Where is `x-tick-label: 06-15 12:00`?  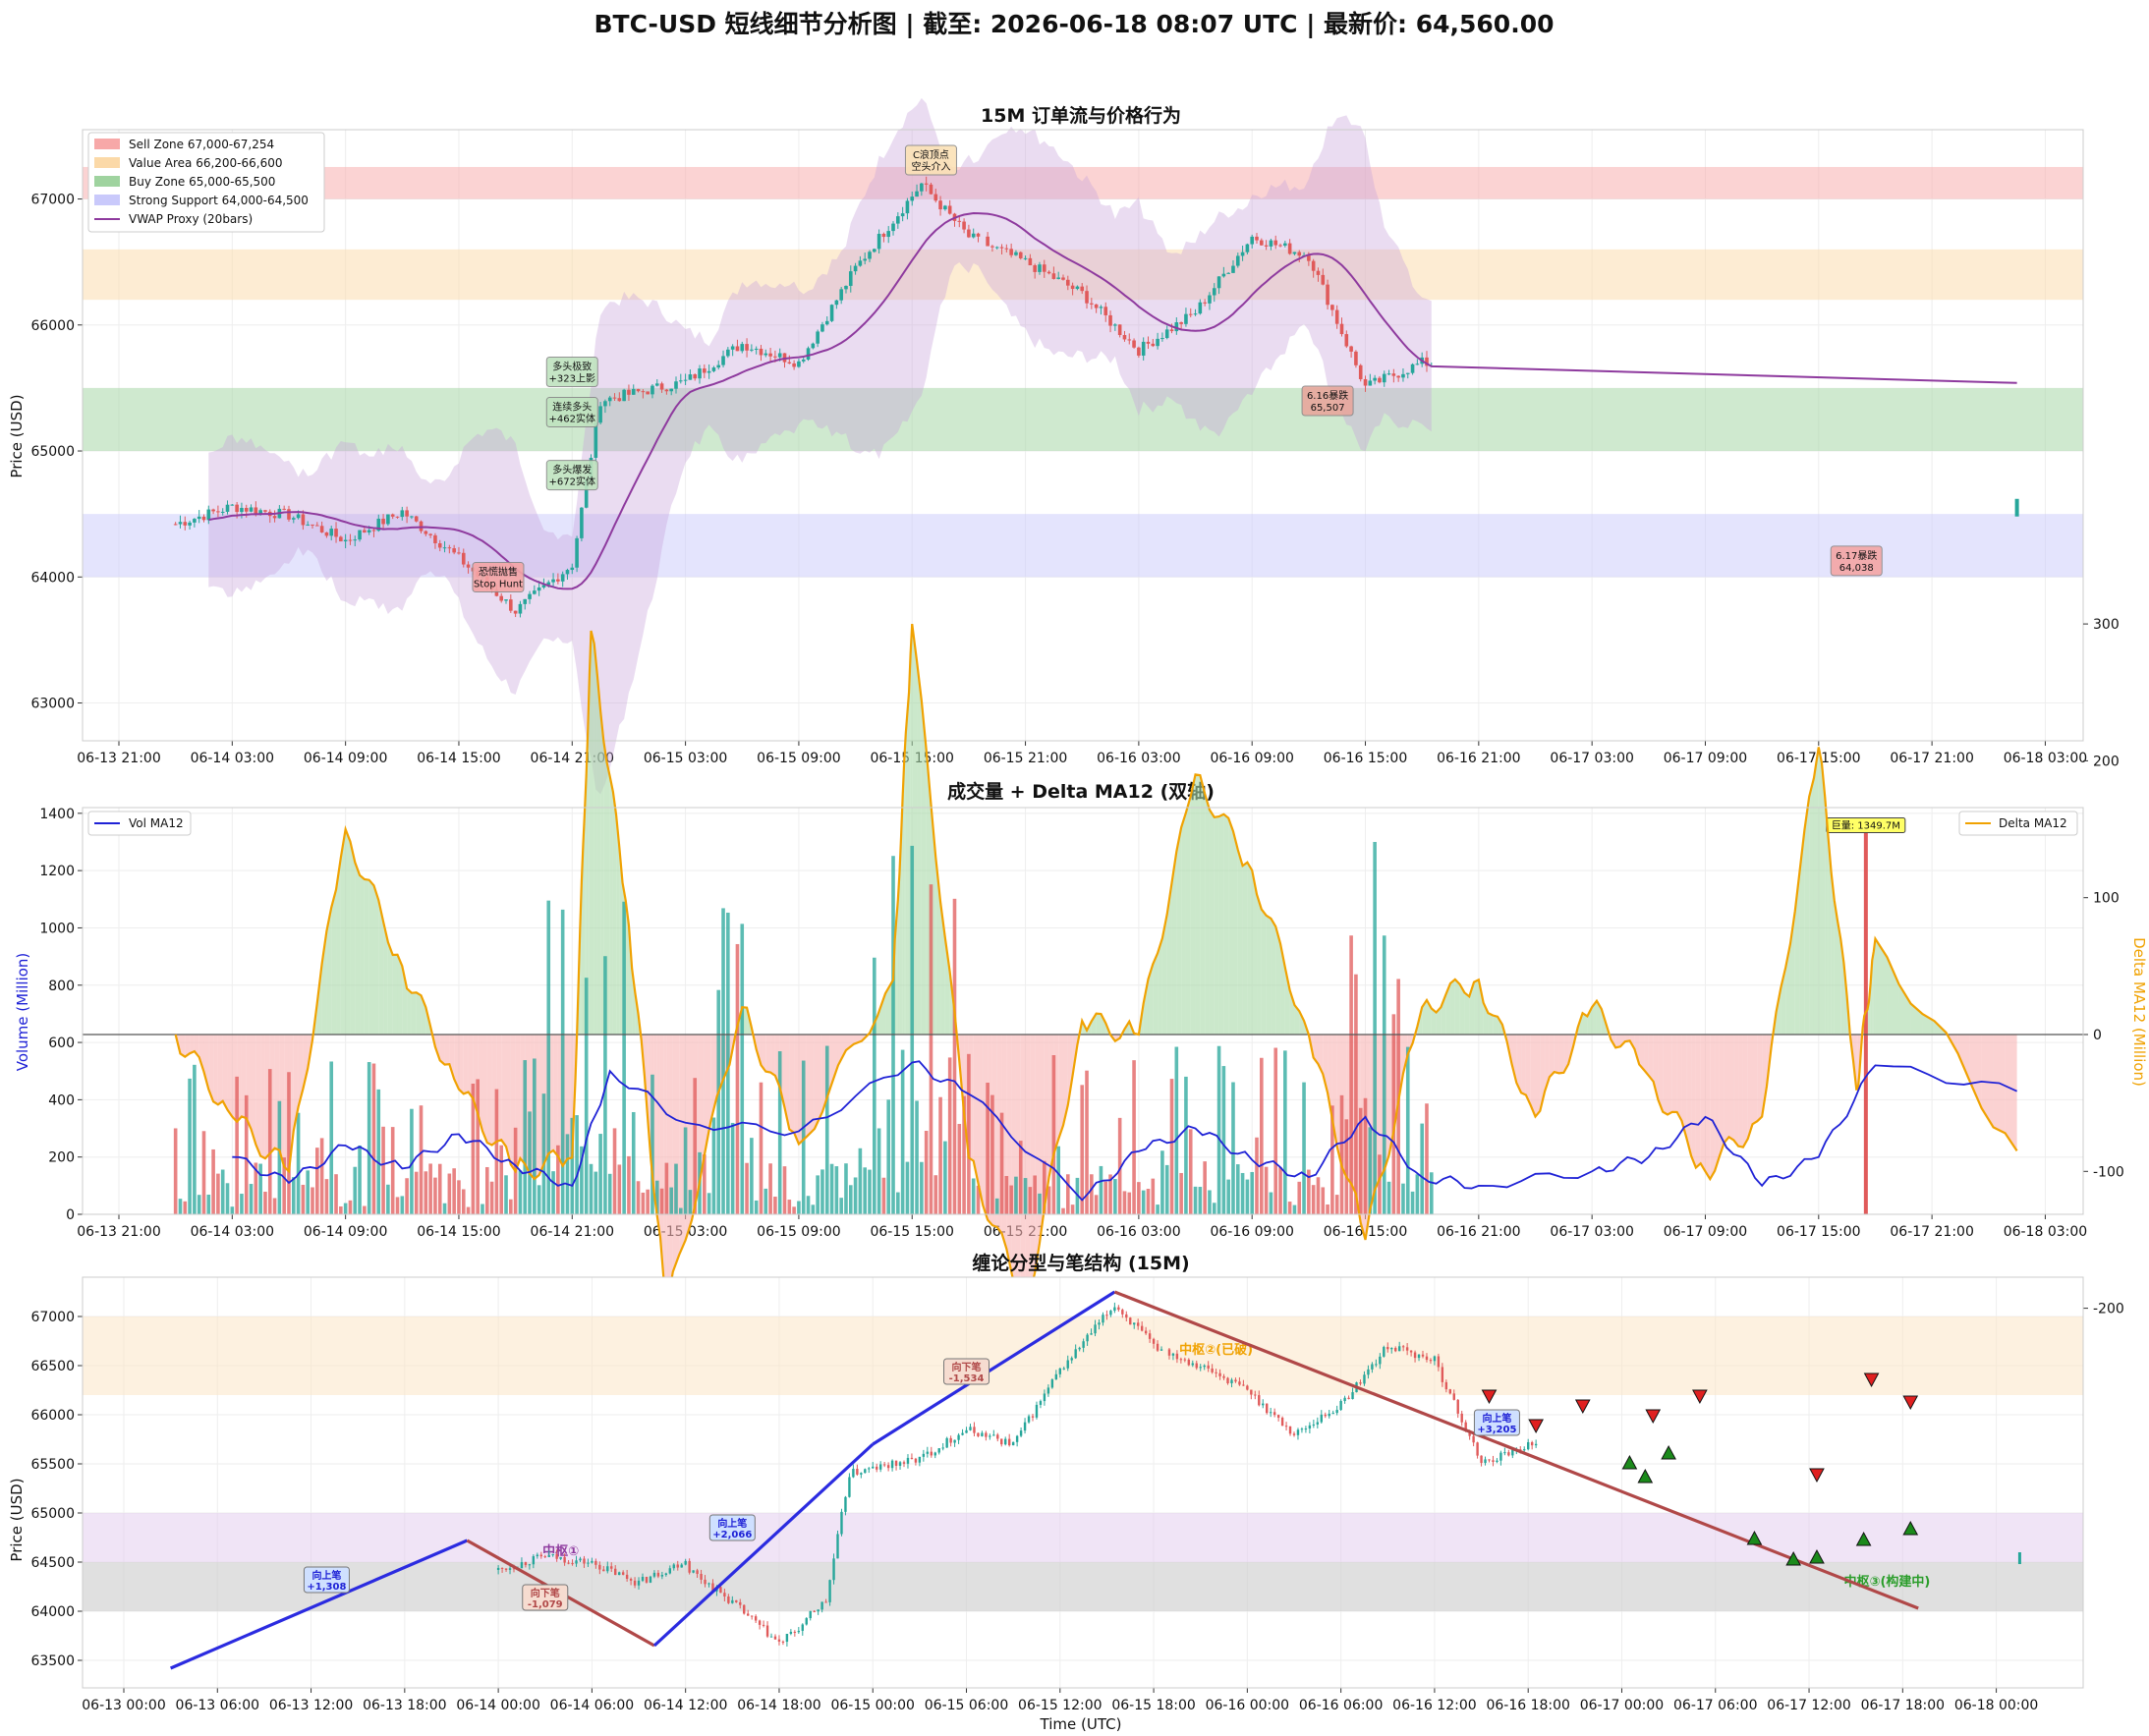 x-tick-label: 06-15 12:00 is located at coordinates (1060, 1705).